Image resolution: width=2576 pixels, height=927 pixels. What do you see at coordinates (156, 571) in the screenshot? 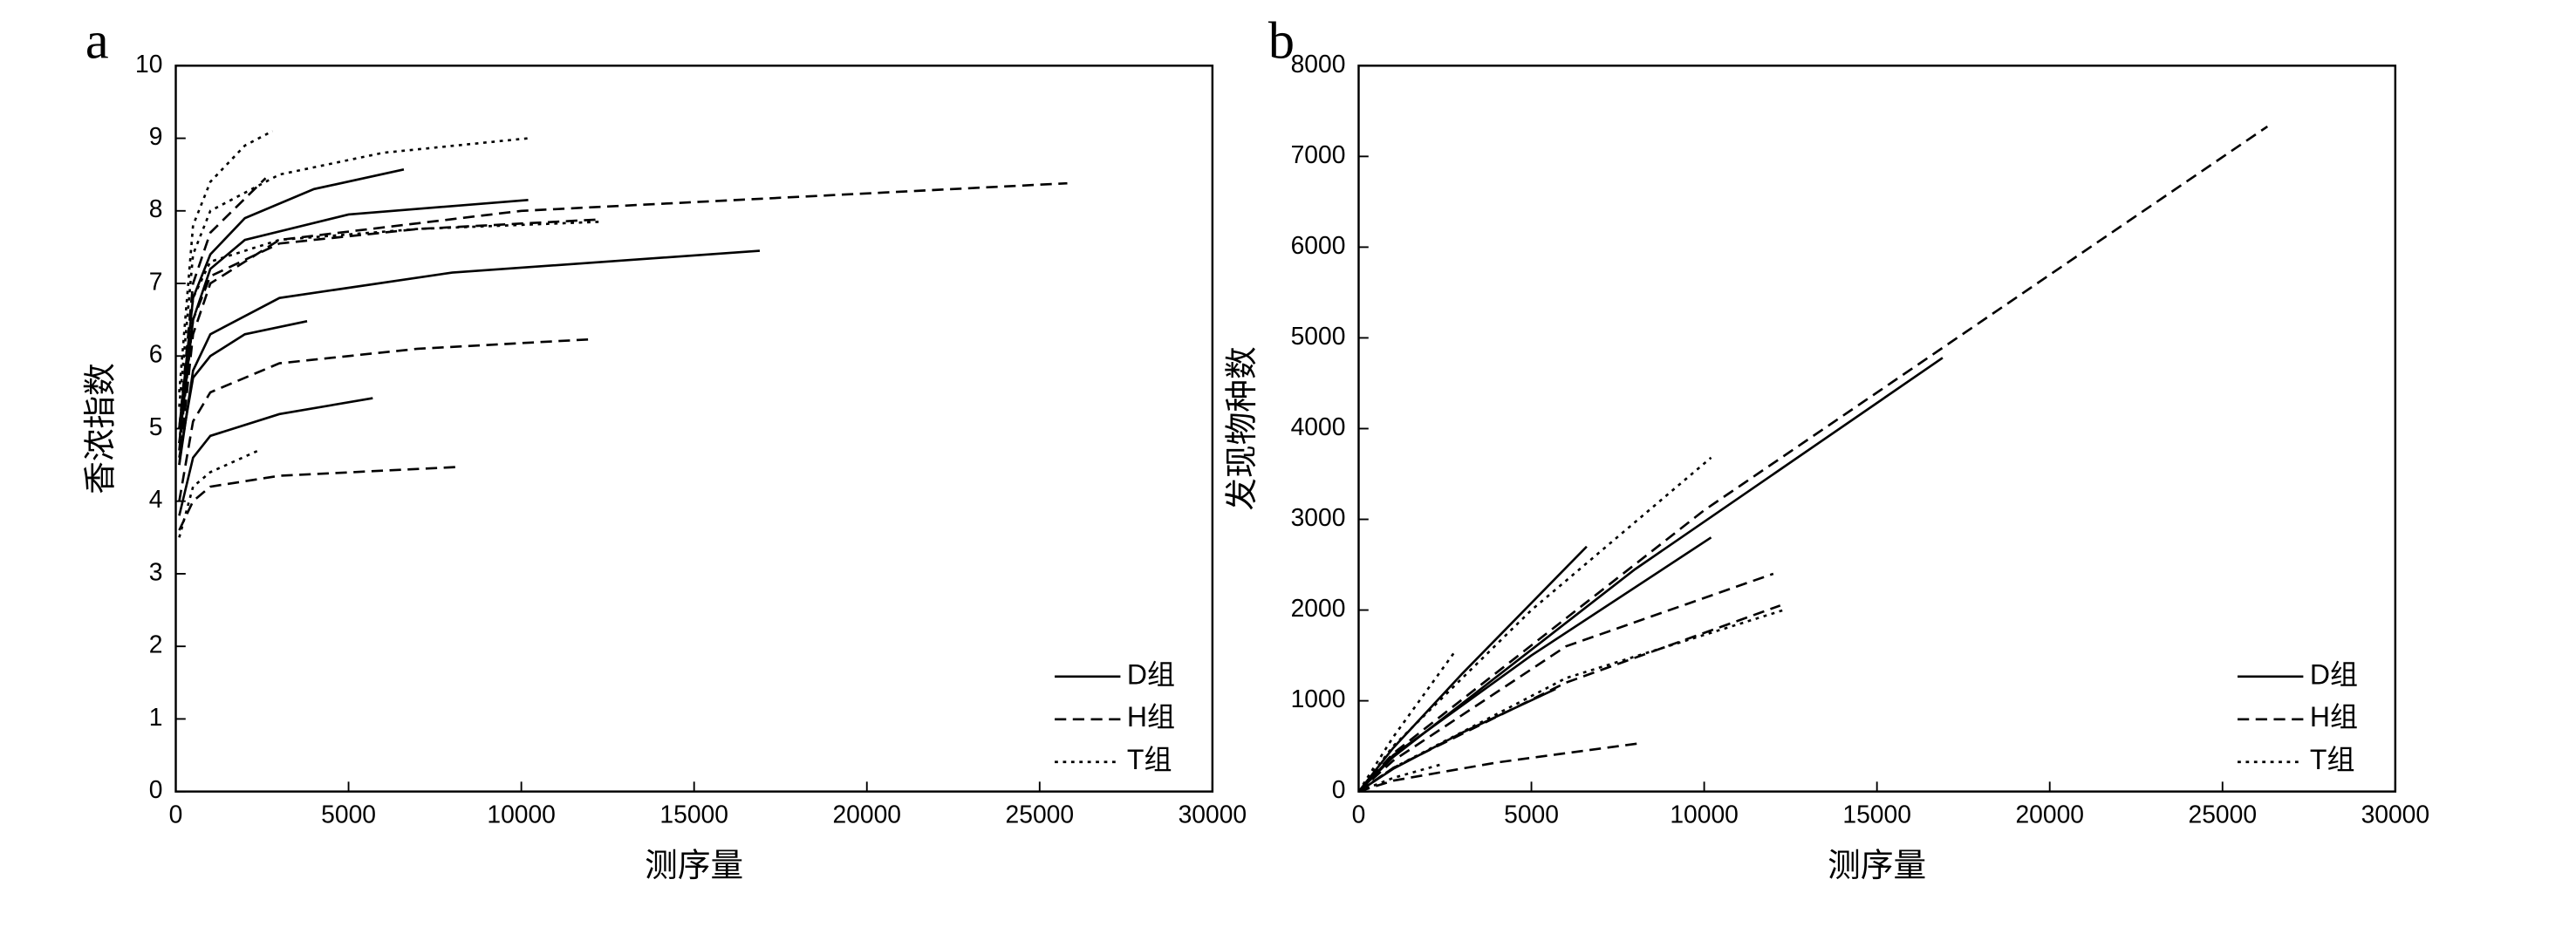
I see `y-tick-label: 3` at bounding box center [156, 571].